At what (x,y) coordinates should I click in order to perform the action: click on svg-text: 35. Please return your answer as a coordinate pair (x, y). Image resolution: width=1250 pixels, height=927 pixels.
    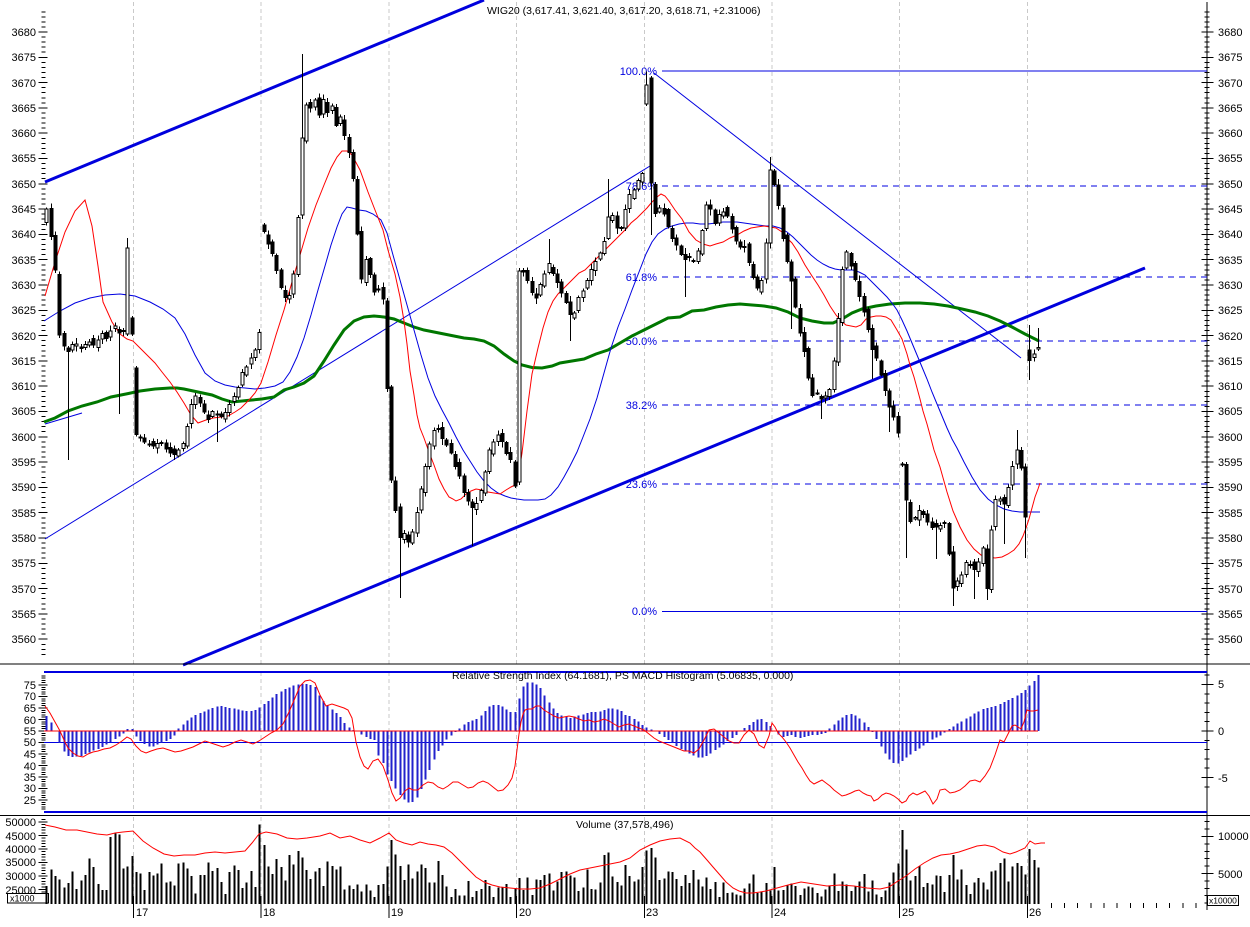
    Looking at the image, I should click on (30, 778).